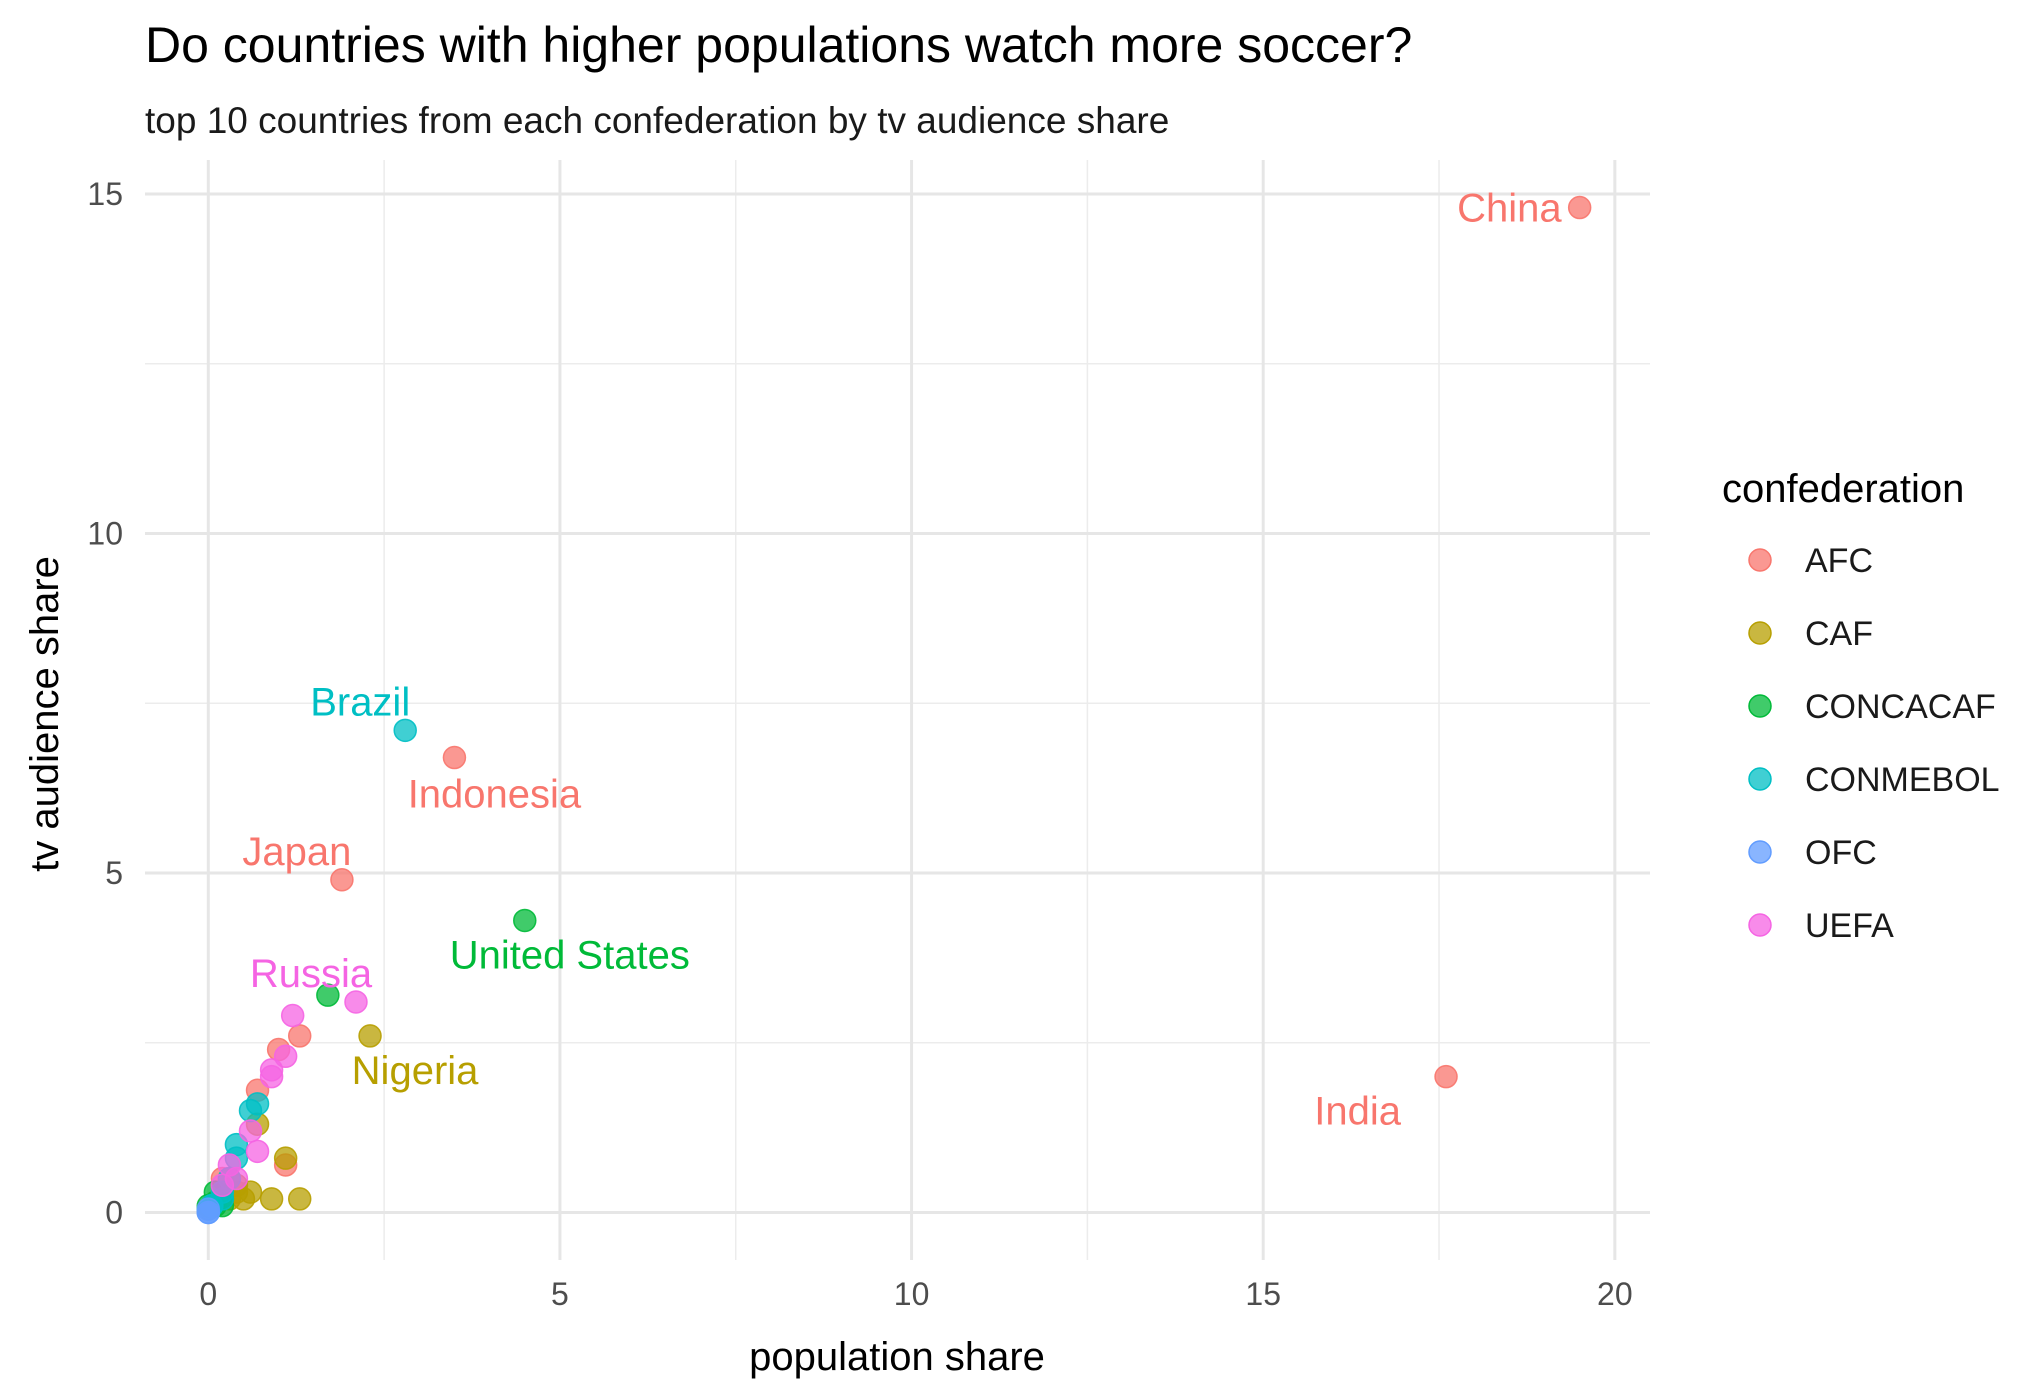 The width and height of the screenshot is (2040, 1384). What do you see at coordinates (1263, 1294) in the screenshot?
I see `x-tick-label: 15` at bounding box center [1263, 1294].